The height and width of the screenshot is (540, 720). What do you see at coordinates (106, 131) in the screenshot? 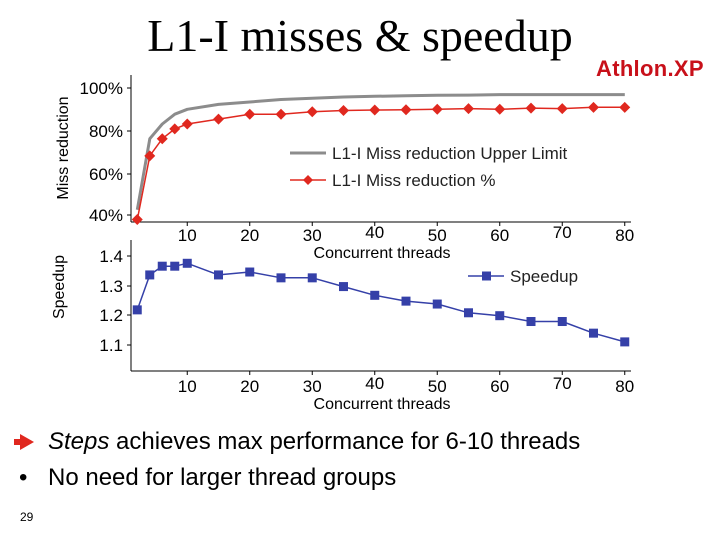
I see `y-tick-label: 80%` at bounding box center [106, 131].